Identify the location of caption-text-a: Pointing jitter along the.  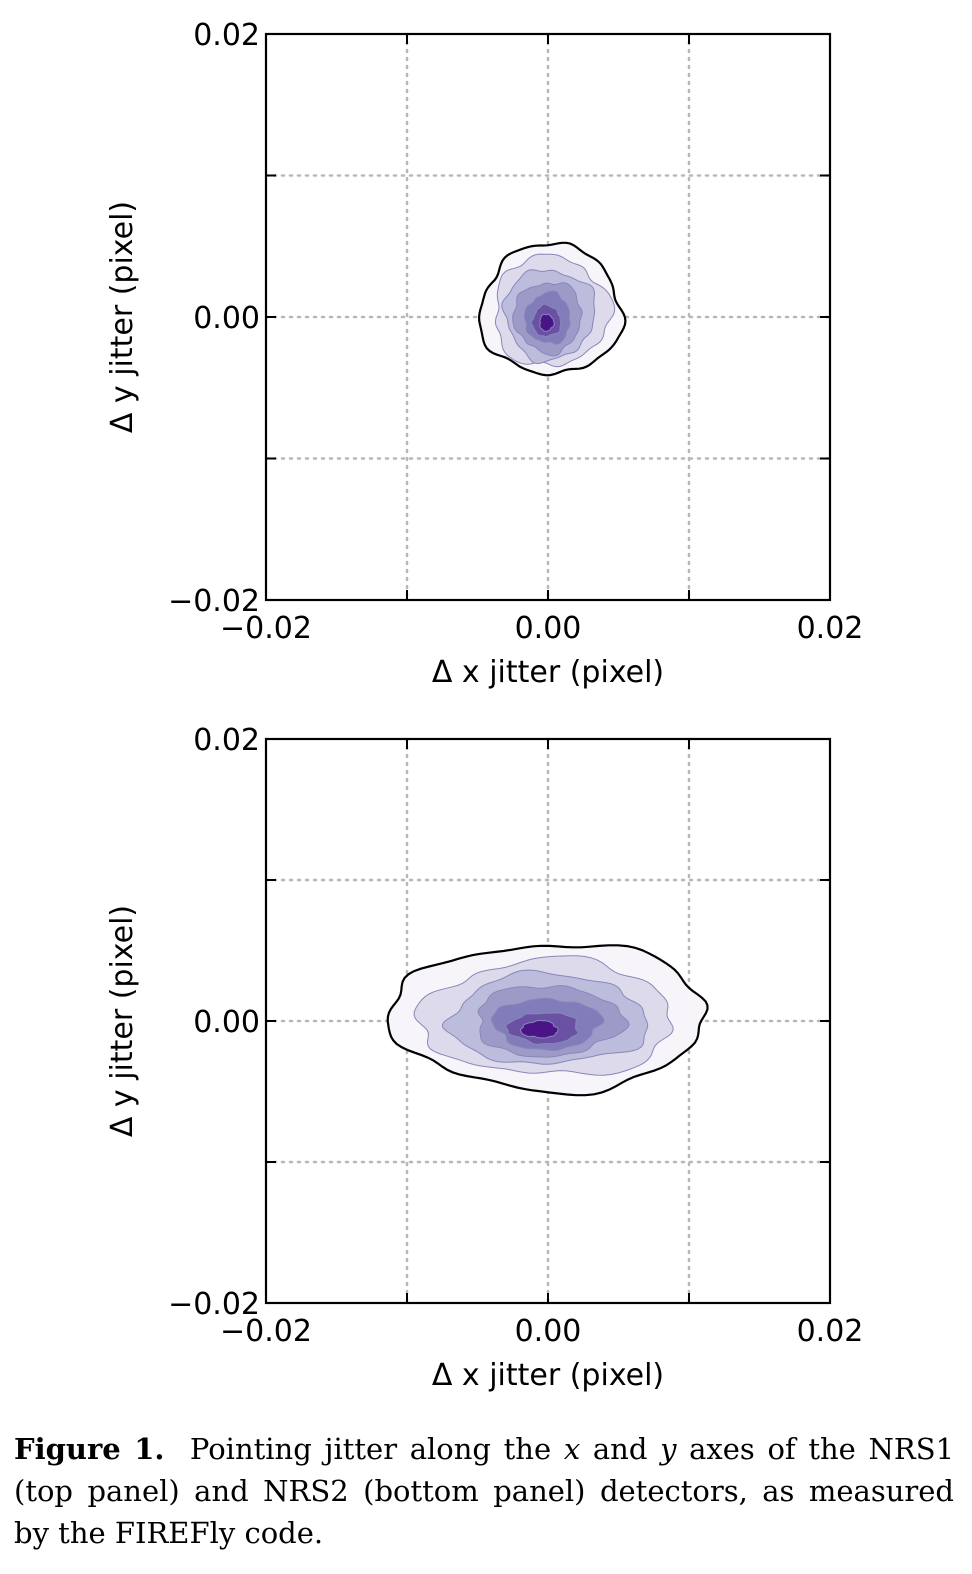
(376, 1449).